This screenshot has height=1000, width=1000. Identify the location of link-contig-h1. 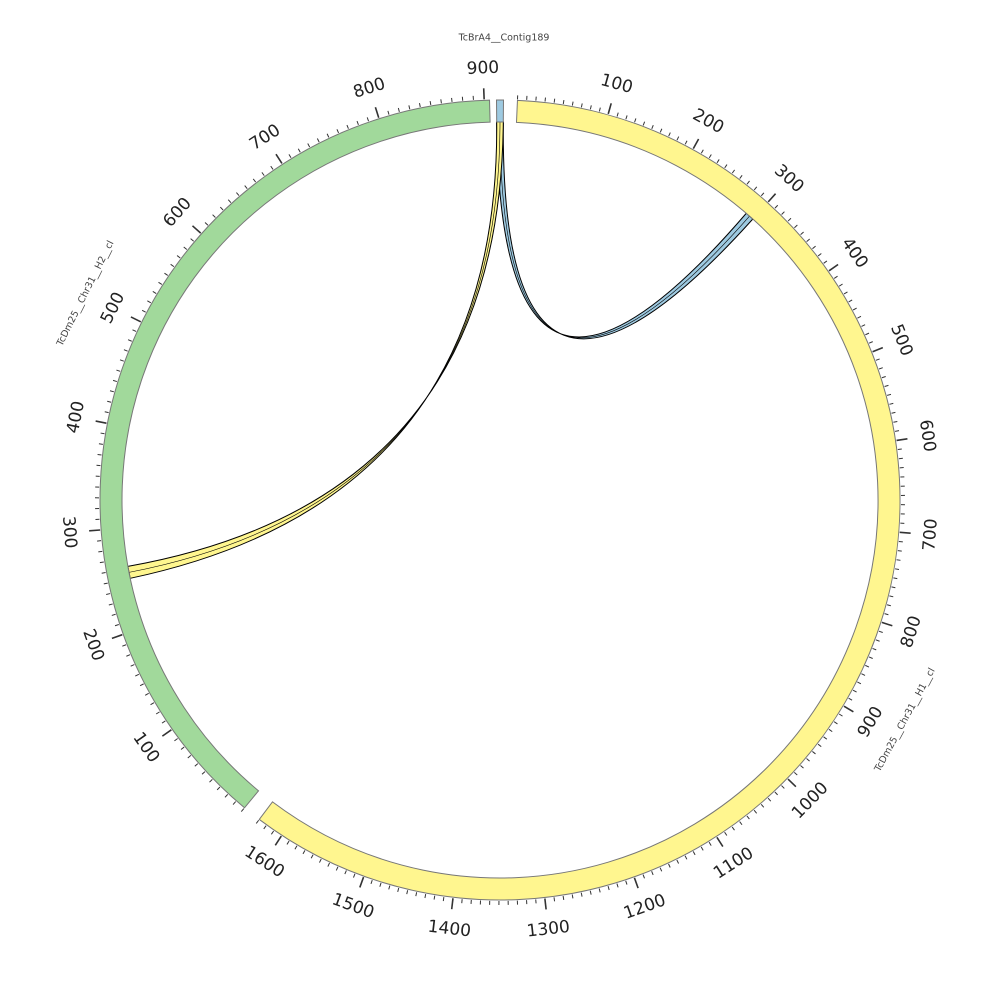
(625, 230).